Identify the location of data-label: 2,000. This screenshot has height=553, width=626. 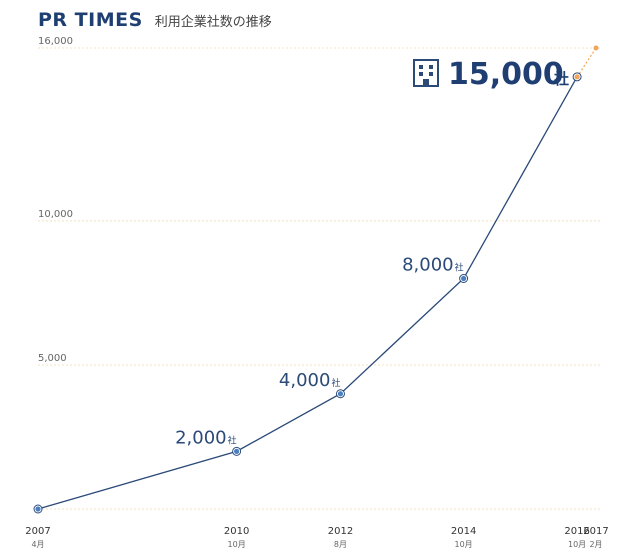
(201, 437).